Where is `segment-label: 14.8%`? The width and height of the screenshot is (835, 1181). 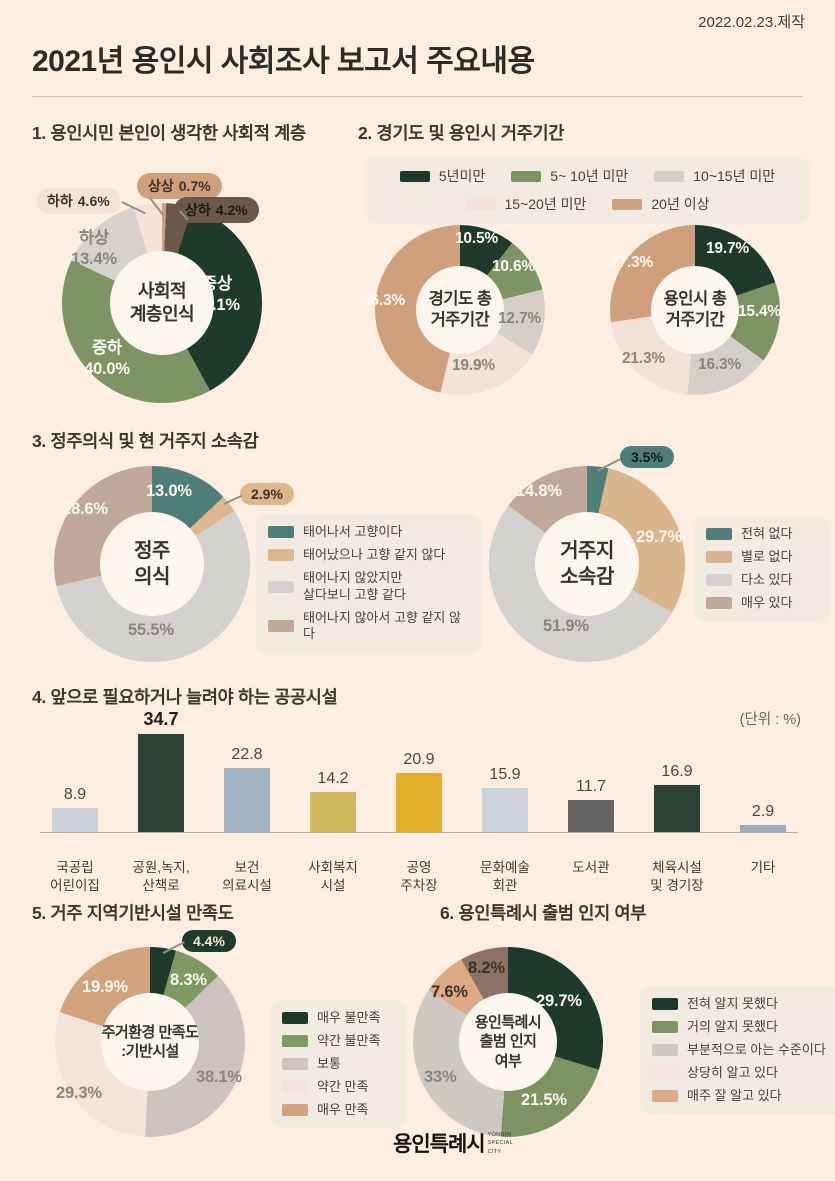 segment-label: 14.8% is located at coordinates (539, 491).